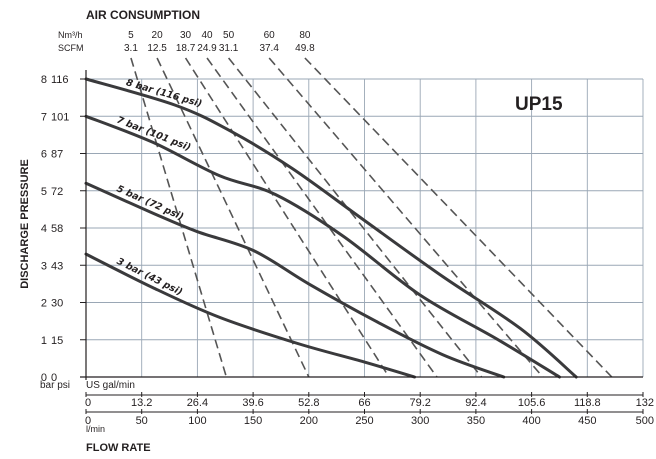  Describe the element at coordinates (57, 266) in the screenshot. I see `y-tick-label-psi: 43` at that location.